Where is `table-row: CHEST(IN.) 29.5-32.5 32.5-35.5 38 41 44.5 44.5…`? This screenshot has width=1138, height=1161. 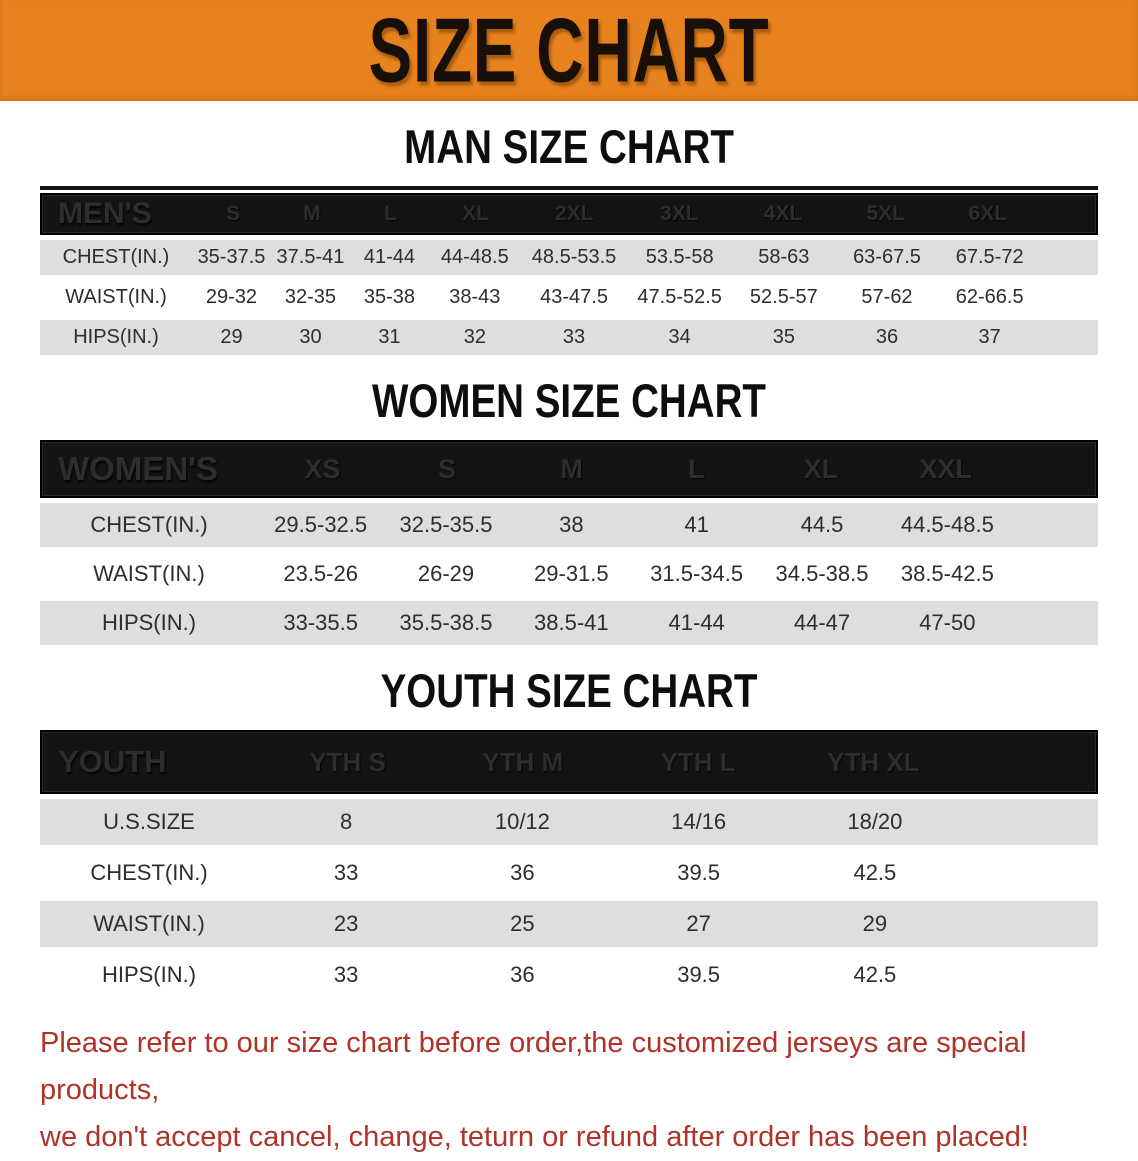
table-row: CHEST(IN.) 29.5-32.5 32.5-35.5 38 41 44.5 44.5… is located at coordinates (569, 525).